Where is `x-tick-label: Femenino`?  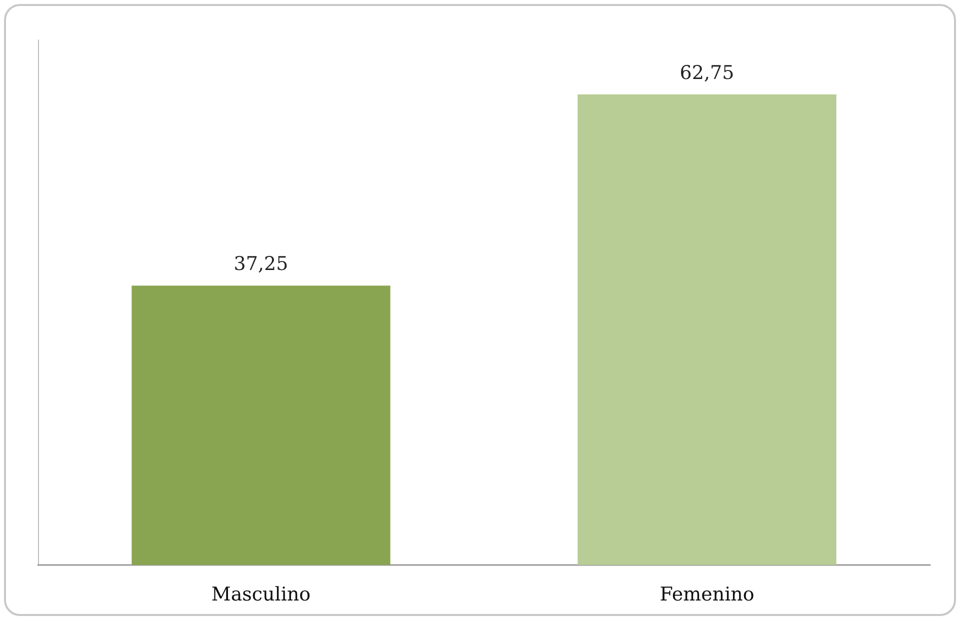
x-tick-label: Femenino is located at coordinates (707, 595).